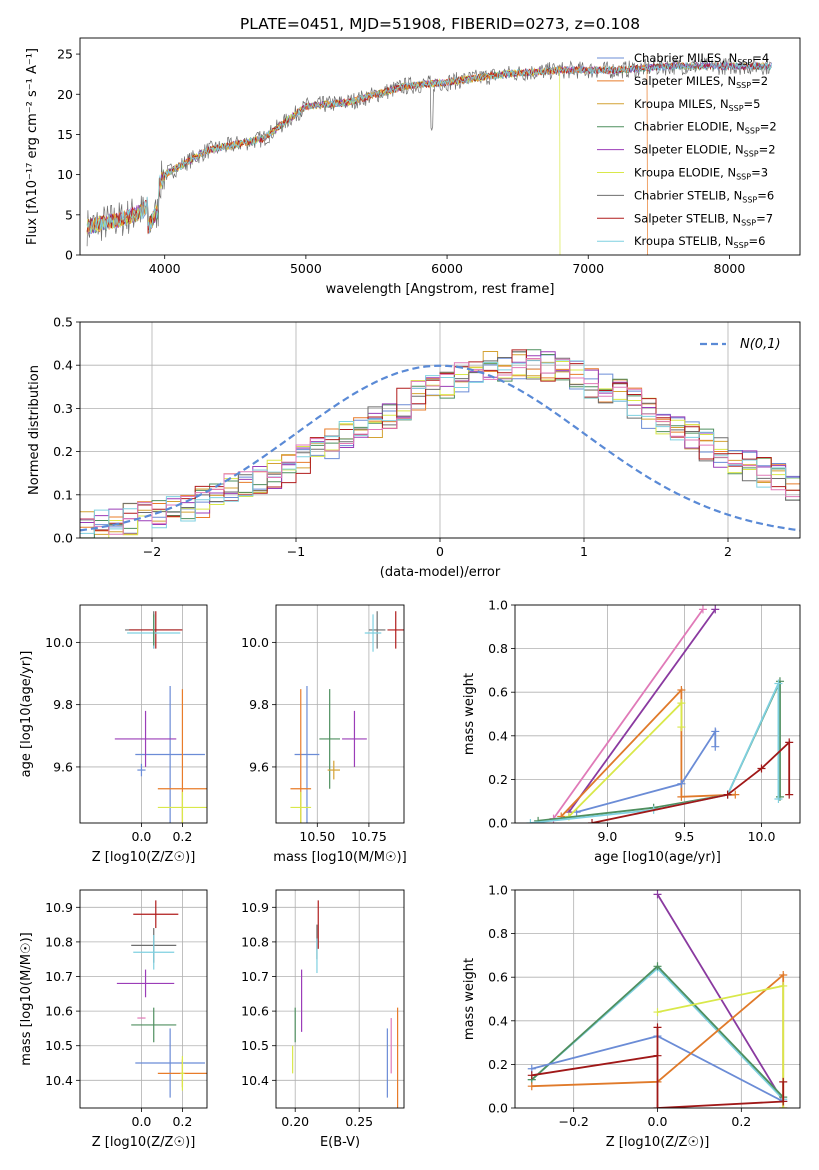 This screenshot has width=819, height=1170. What do you see at coordinates (759, 173) in the screenshot?
I see `legend-text: =3` at bounding box center [759, 173].